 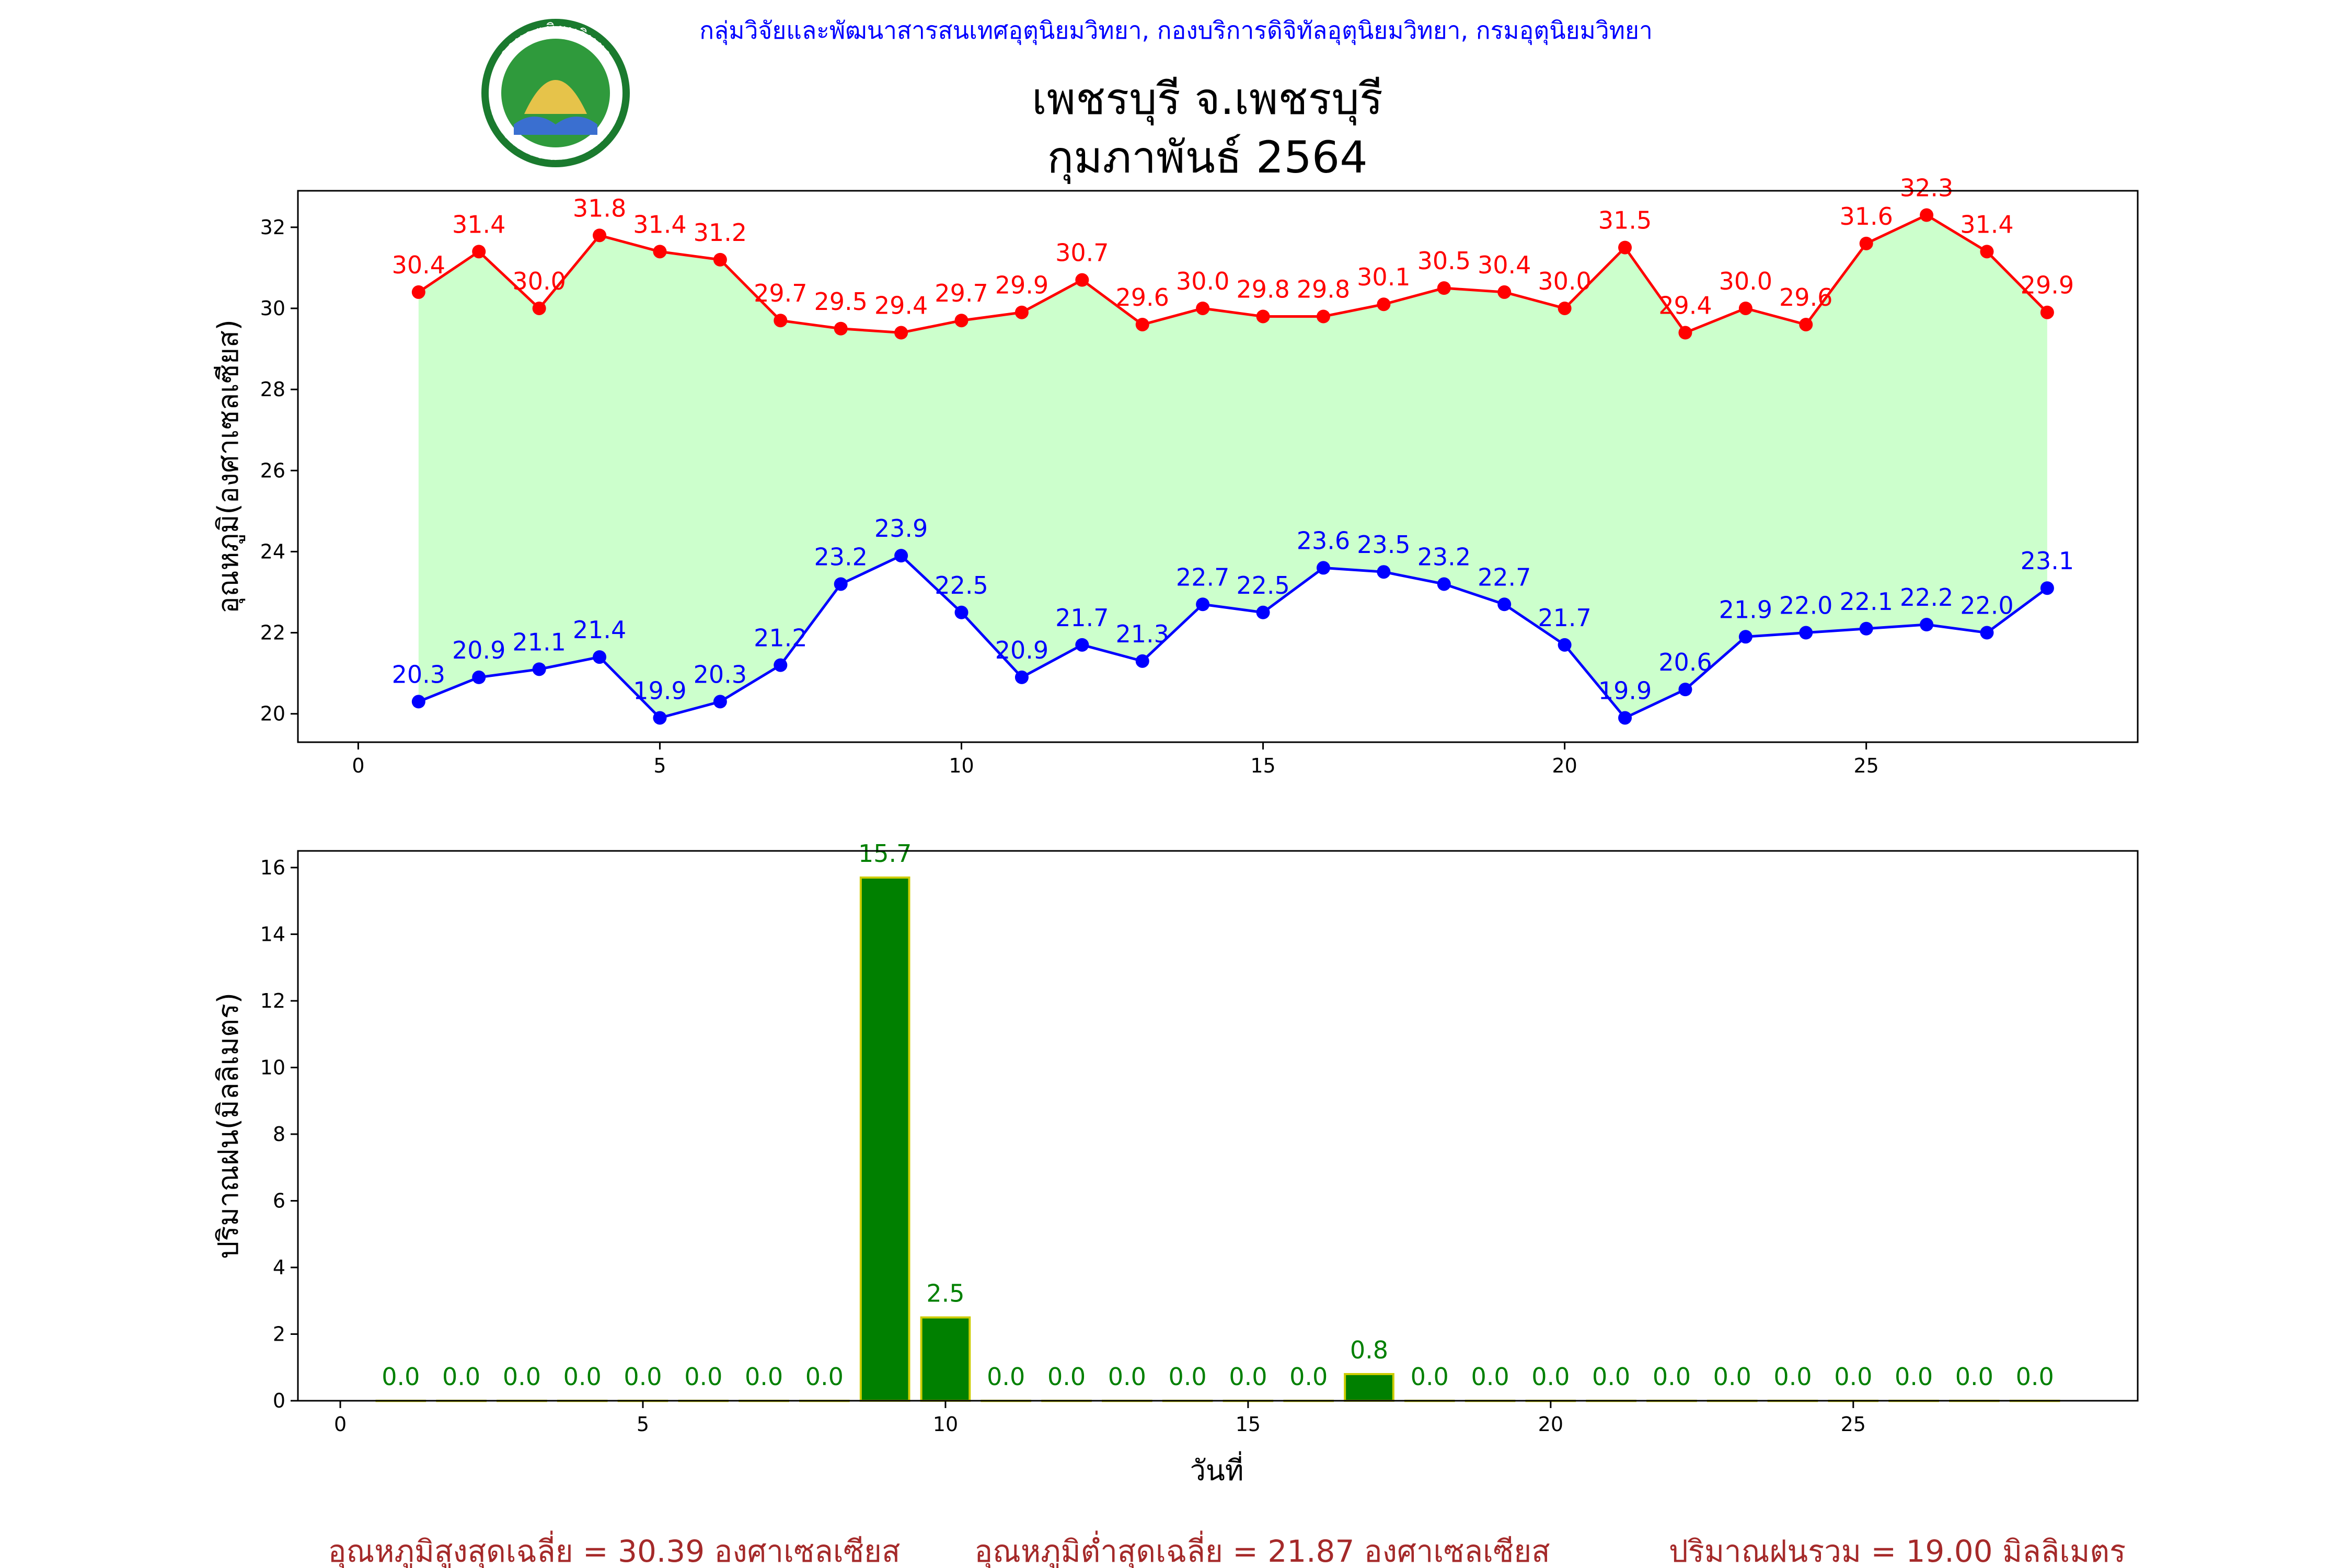 What do you see at coordinates (1082, 253) in the screenshot?
I see `max-temperature-value-label: 30.7` at bounding box center [1082, 253].